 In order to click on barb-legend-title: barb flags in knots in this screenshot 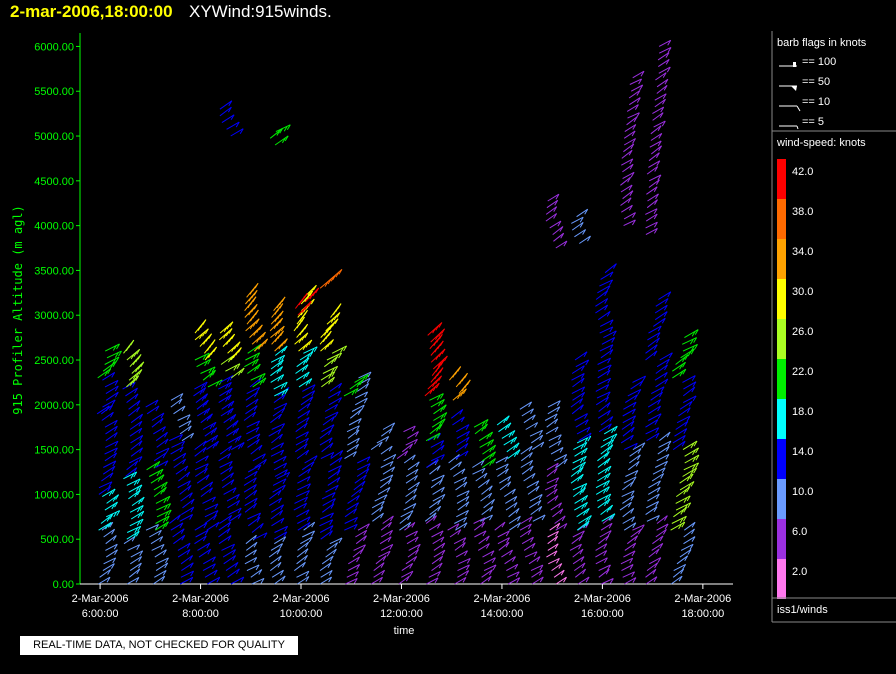, I will do `click(822, 43)`.